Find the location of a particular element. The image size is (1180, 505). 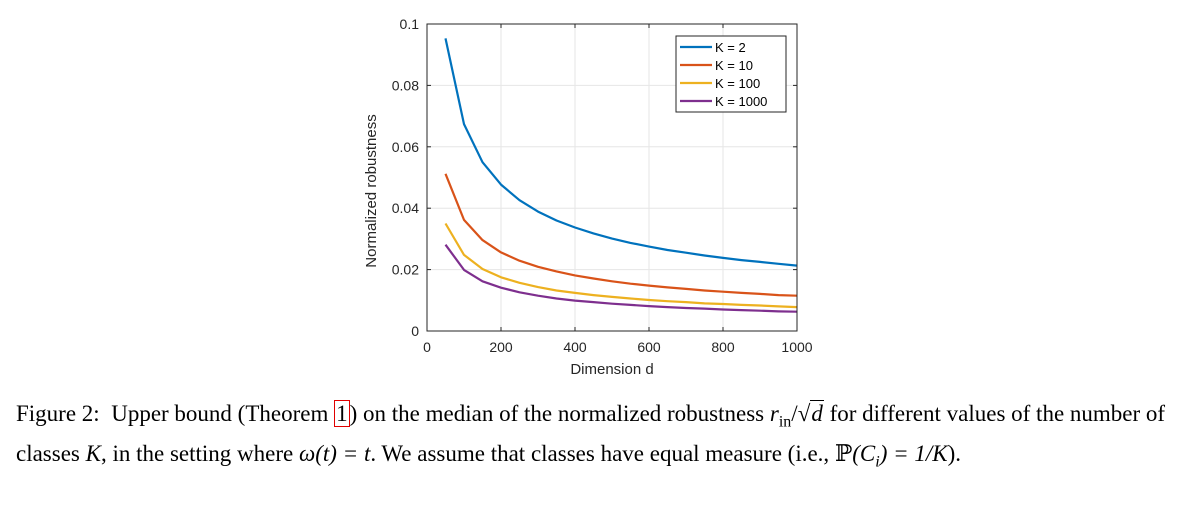

math-omega-equation: ω(t) = t is located at coordinates (334, 453).